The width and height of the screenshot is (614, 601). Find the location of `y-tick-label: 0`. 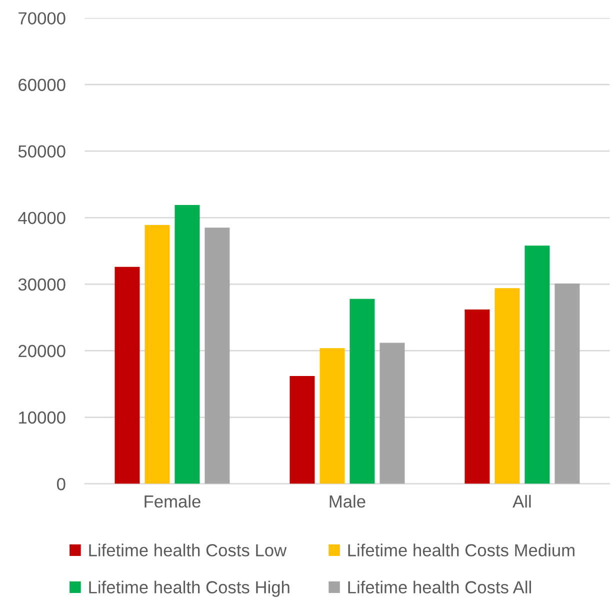

y-tick-label: 0 is located at coordinates (61, 484).